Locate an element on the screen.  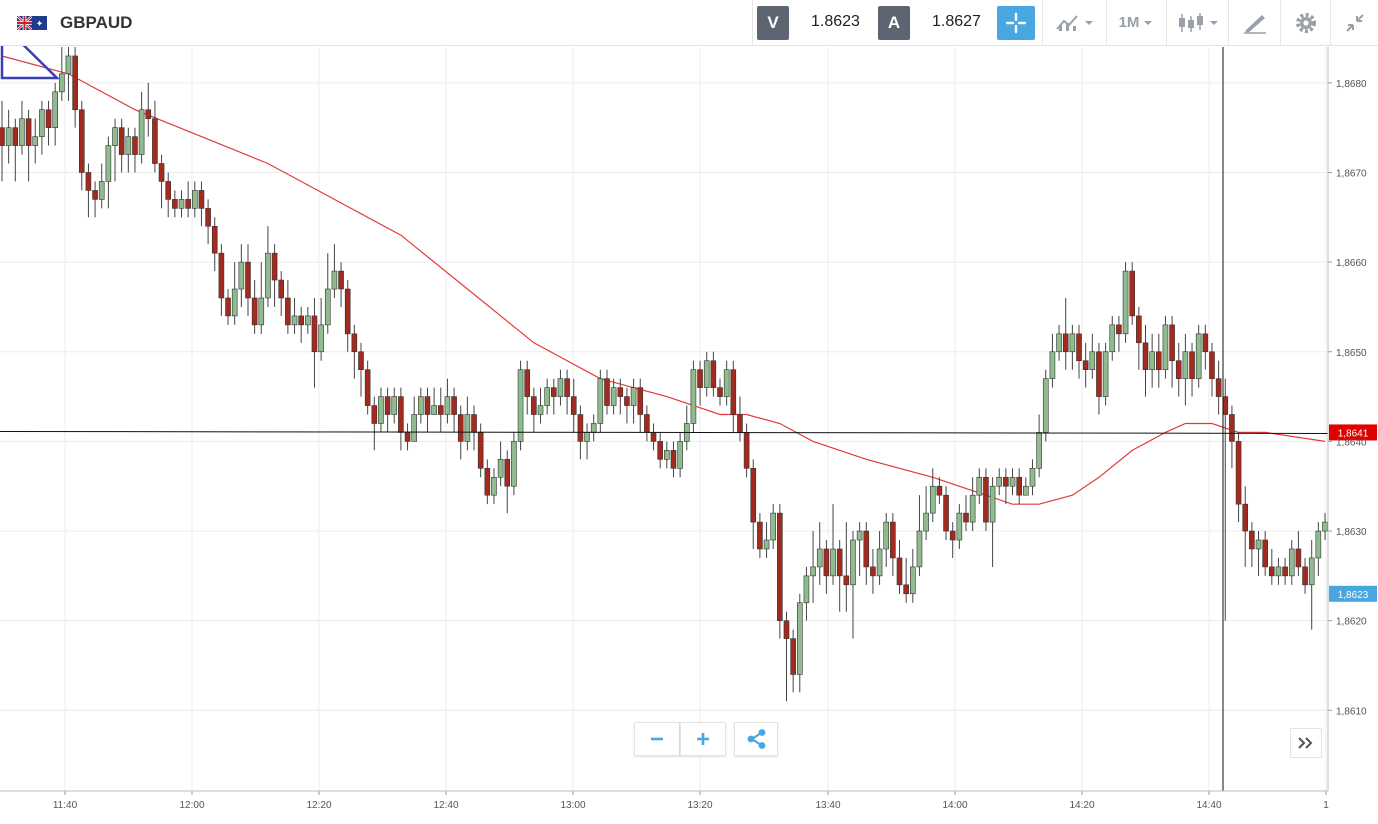
collapse-button is located at coordinates (1354, 22).